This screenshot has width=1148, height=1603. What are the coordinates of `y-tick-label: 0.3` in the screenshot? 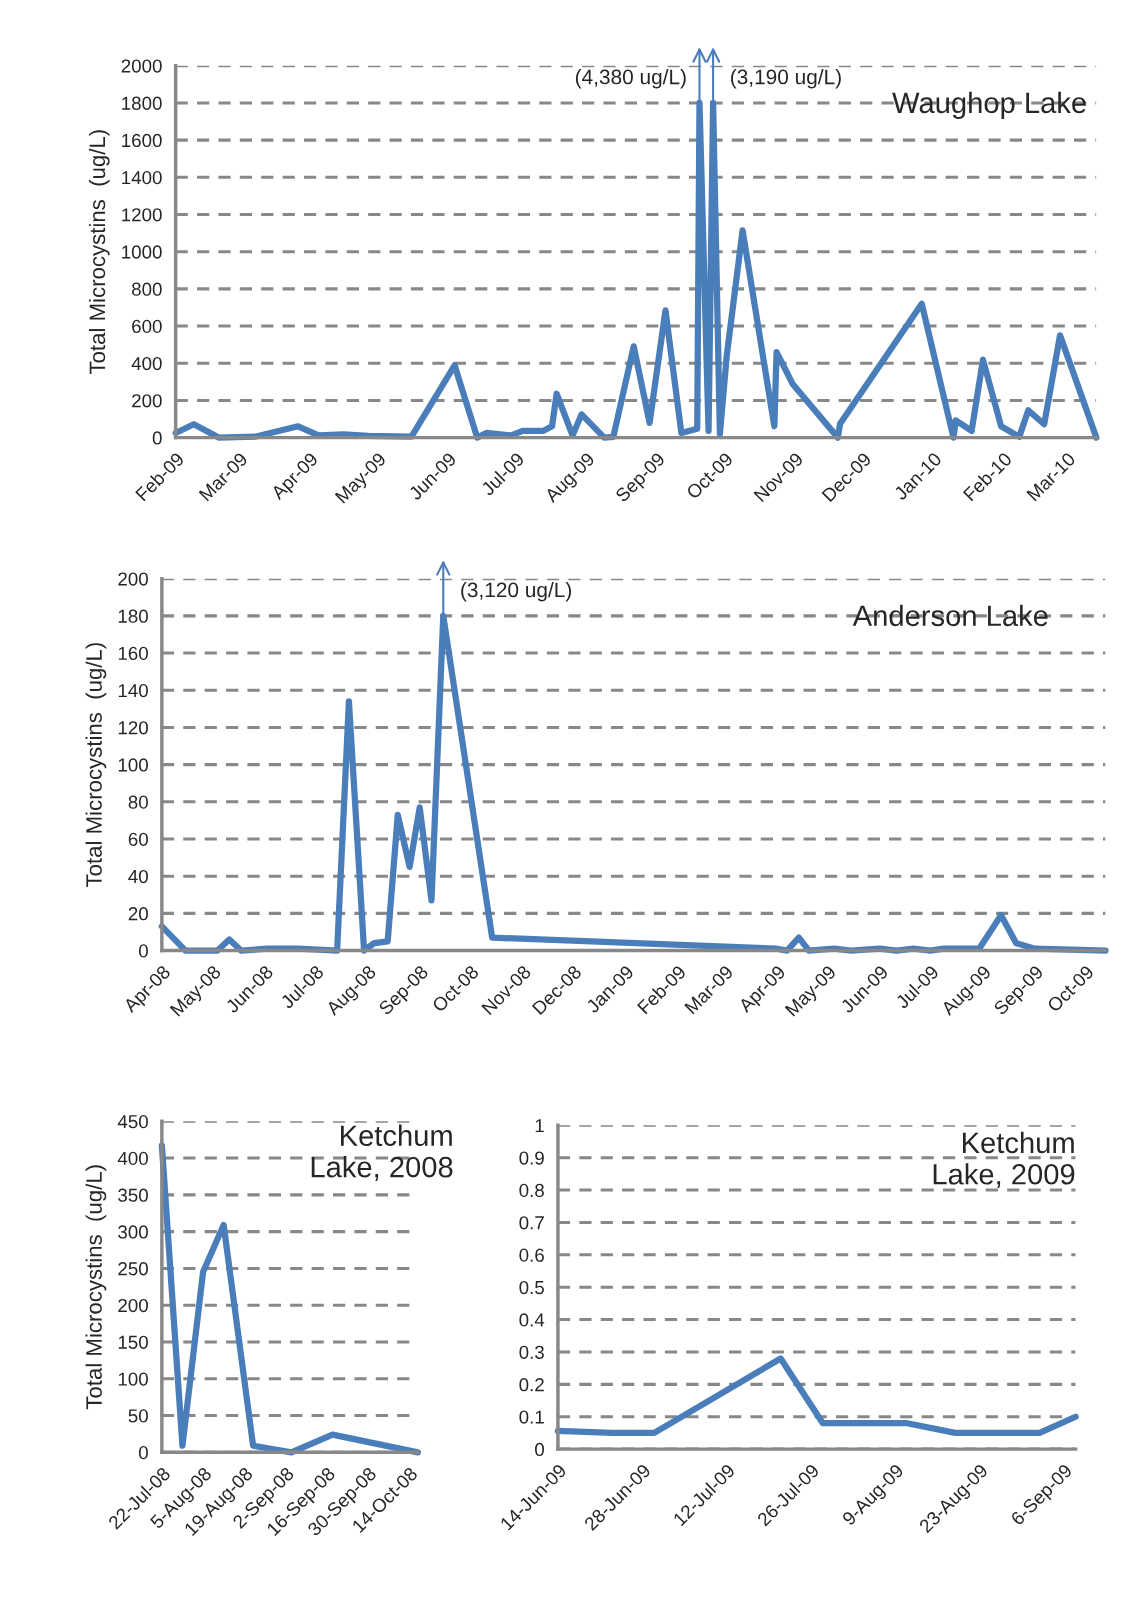 It's located at (531, 1352).